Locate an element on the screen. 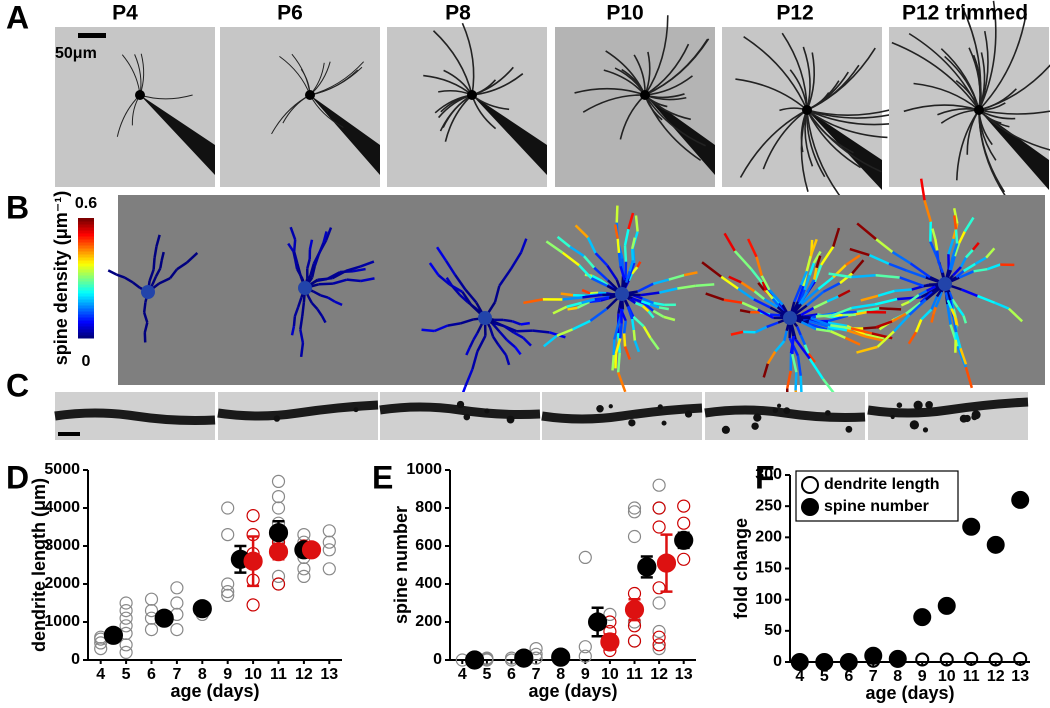  dendrite-segment is located at coordinates (622, 413).